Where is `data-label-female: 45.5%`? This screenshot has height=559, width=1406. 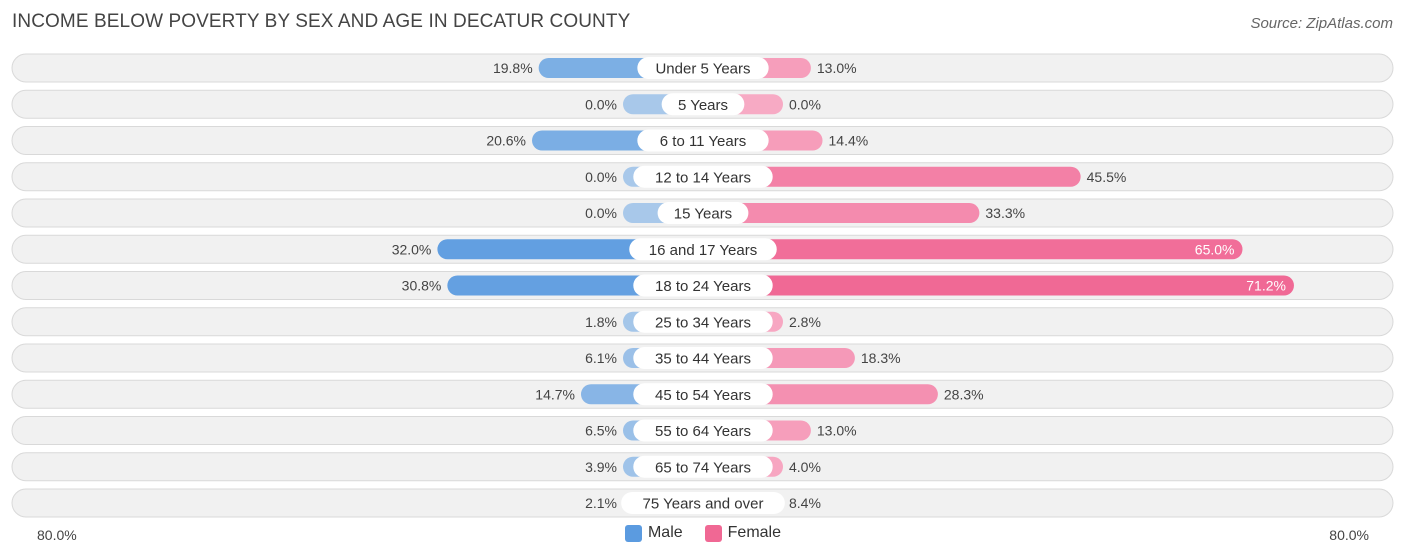
data-label-female: 45.5% is located at coordinates (1107, 177).